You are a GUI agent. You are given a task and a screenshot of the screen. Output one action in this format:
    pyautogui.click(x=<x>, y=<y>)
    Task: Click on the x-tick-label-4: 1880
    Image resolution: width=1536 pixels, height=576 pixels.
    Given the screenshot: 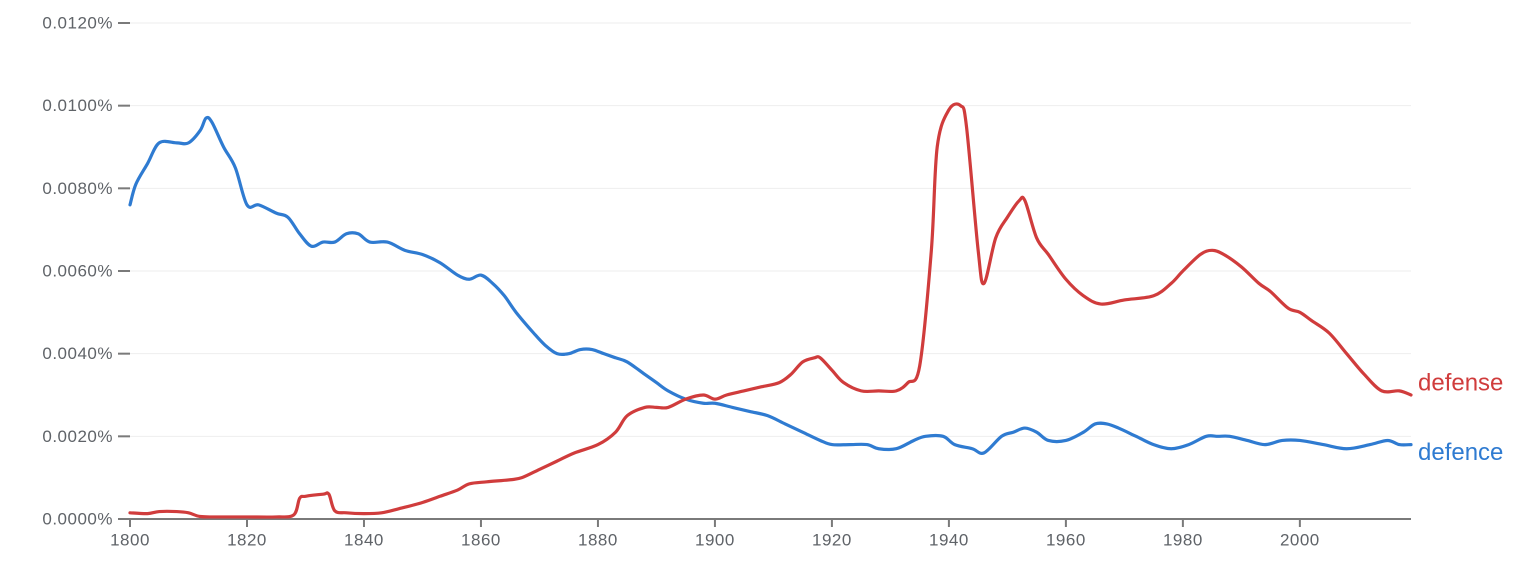 What is the action you would take?
    pyautogui.click(x=598, y=540)
    